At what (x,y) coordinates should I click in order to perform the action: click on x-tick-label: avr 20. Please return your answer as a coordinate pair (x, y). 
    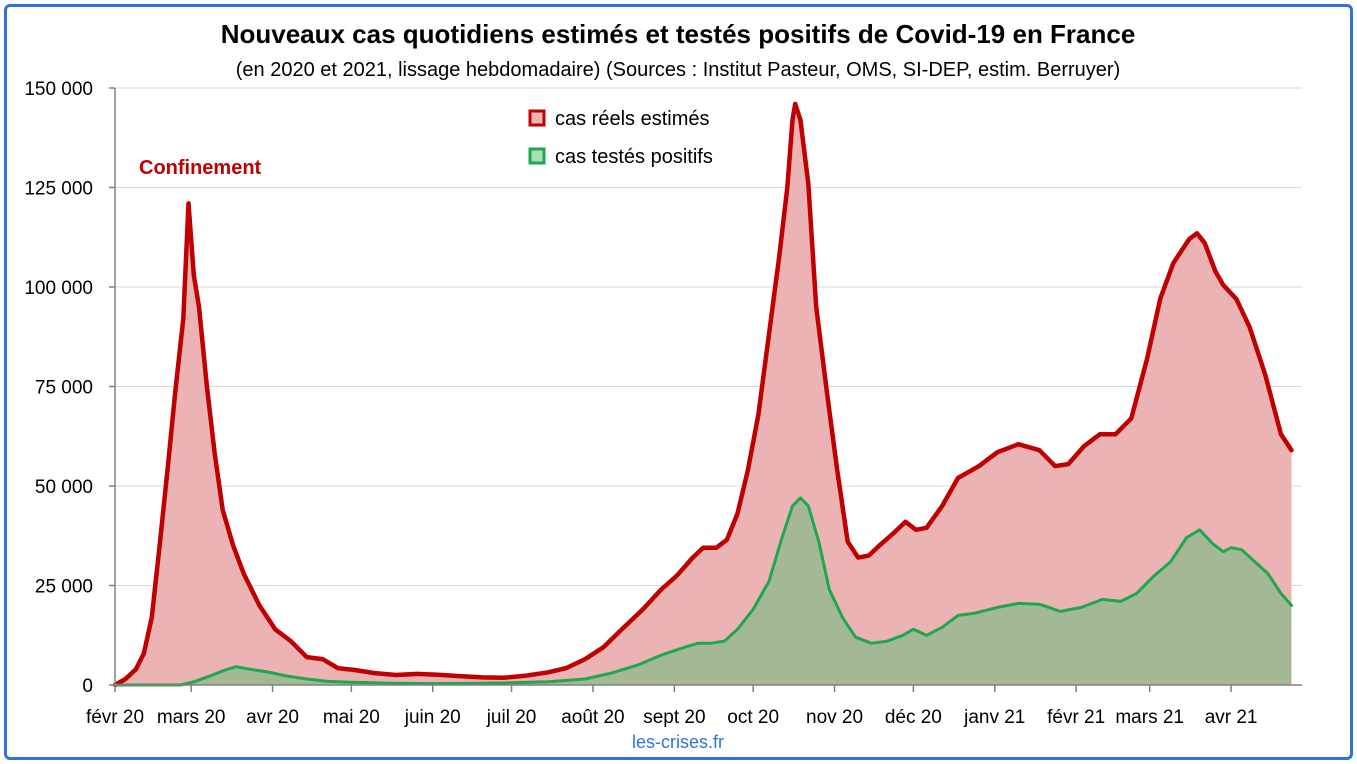
    Looking at the image, I should click on (272, 717).